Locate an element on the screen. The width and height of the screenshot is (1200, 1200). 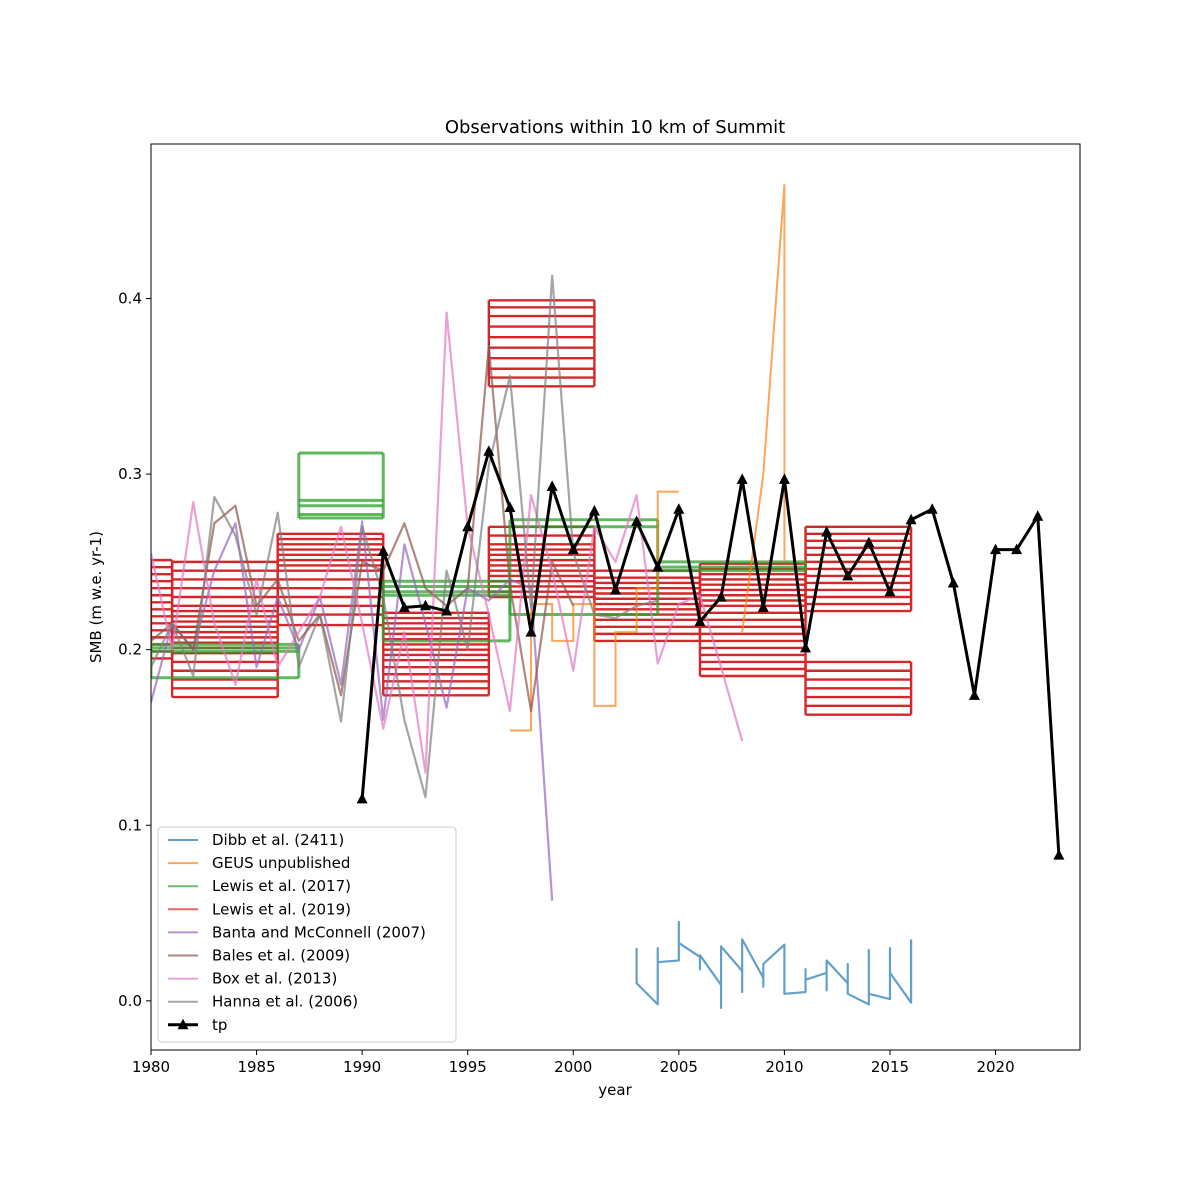
legend-label: Banta and McConnell (2007) is located at coordinates (319, 932).